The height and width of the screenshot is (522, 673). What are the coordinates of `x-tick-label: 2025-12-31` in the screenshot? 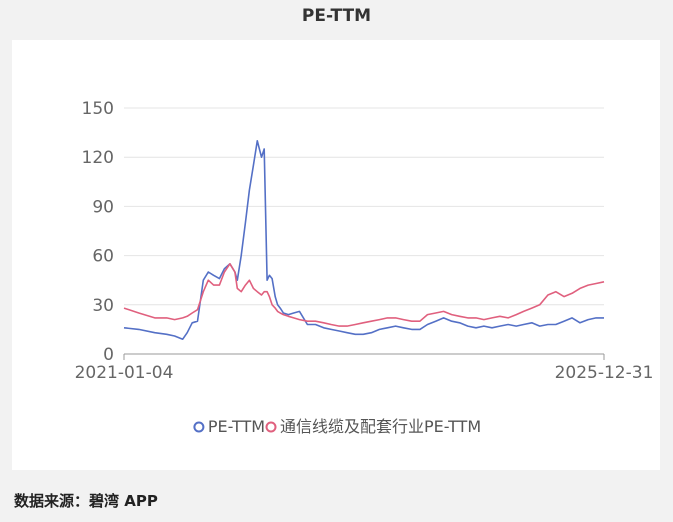 It's located at (604, 373).